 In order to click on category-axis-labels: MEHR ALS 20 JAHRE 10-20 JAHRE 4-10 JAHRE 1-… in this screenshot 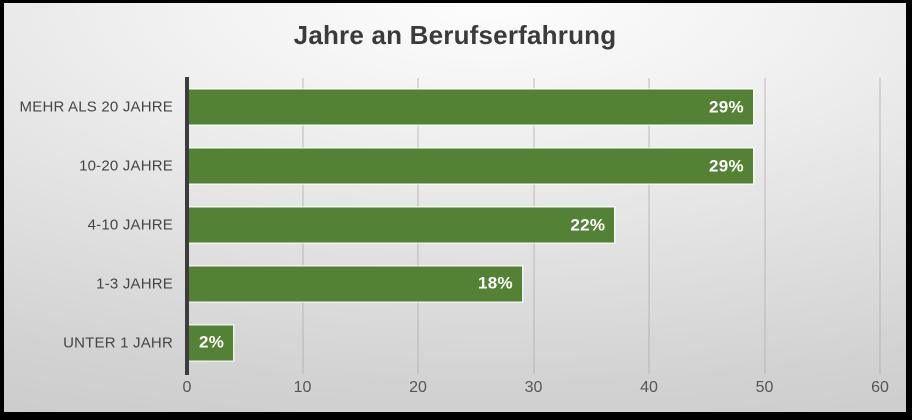, I will do `click(88, 225)`.